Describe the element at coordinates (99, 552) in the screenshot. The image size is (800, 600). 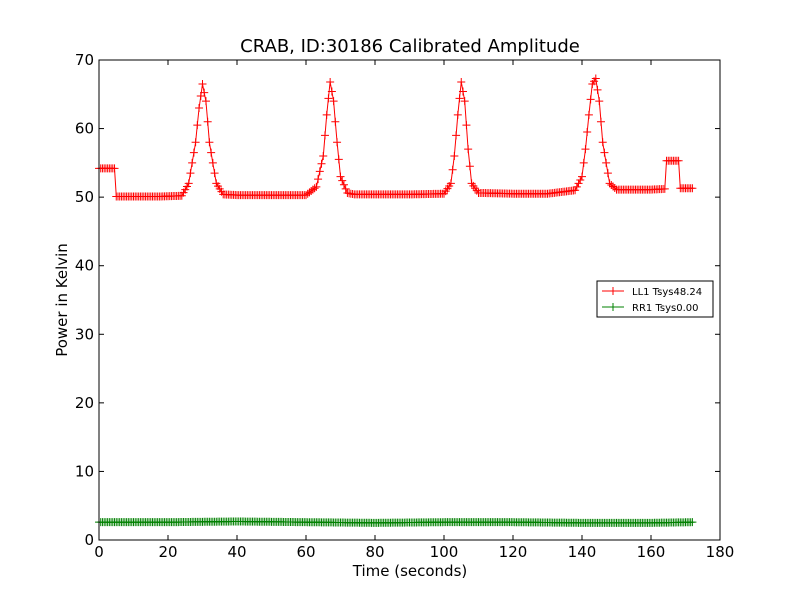
I see `x-tick-label: 0` at that location.